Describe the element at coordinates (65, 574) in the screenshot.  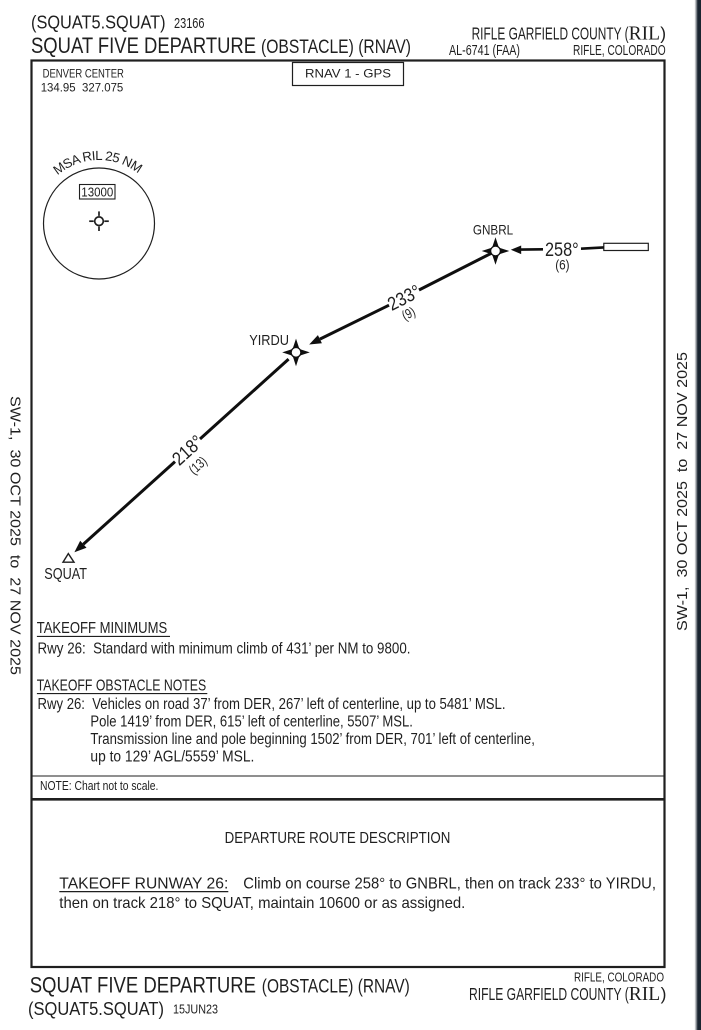
I see `svg-text: SQUAT` at that location.